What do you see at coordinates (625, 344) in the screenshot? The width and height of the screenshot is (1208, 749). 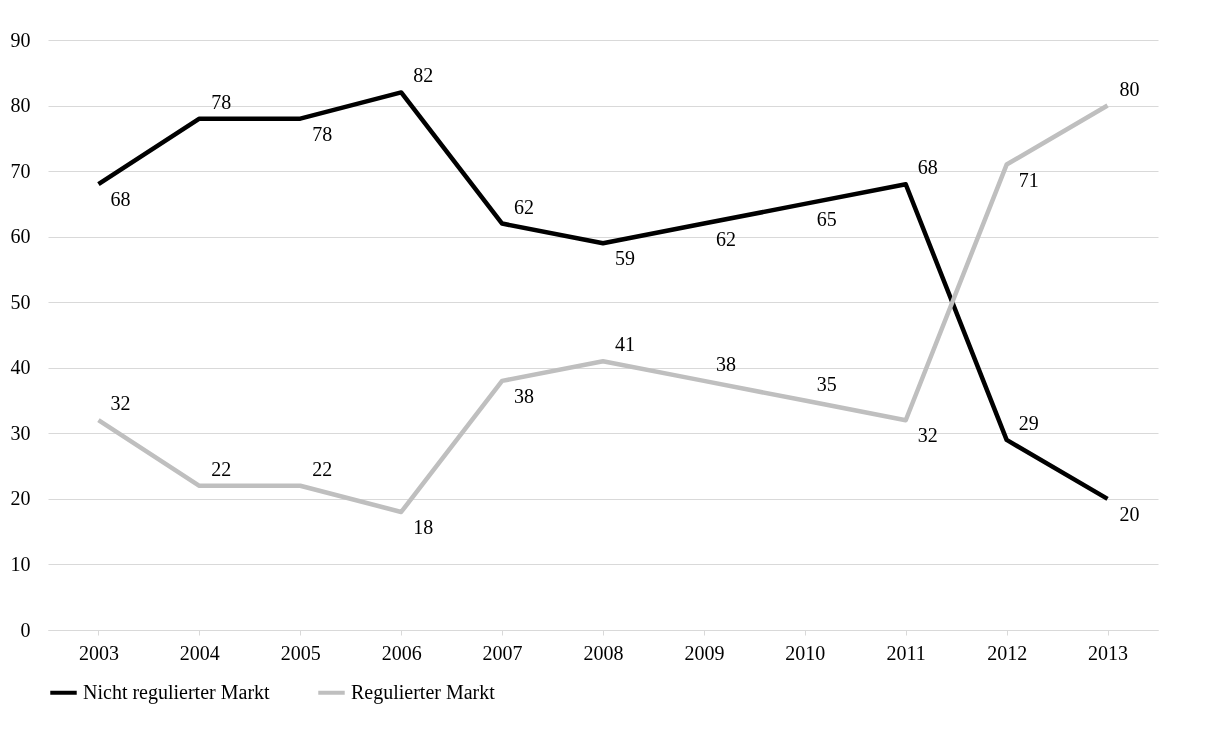 I see `data-label: 41` at bounding box center [625, 344].